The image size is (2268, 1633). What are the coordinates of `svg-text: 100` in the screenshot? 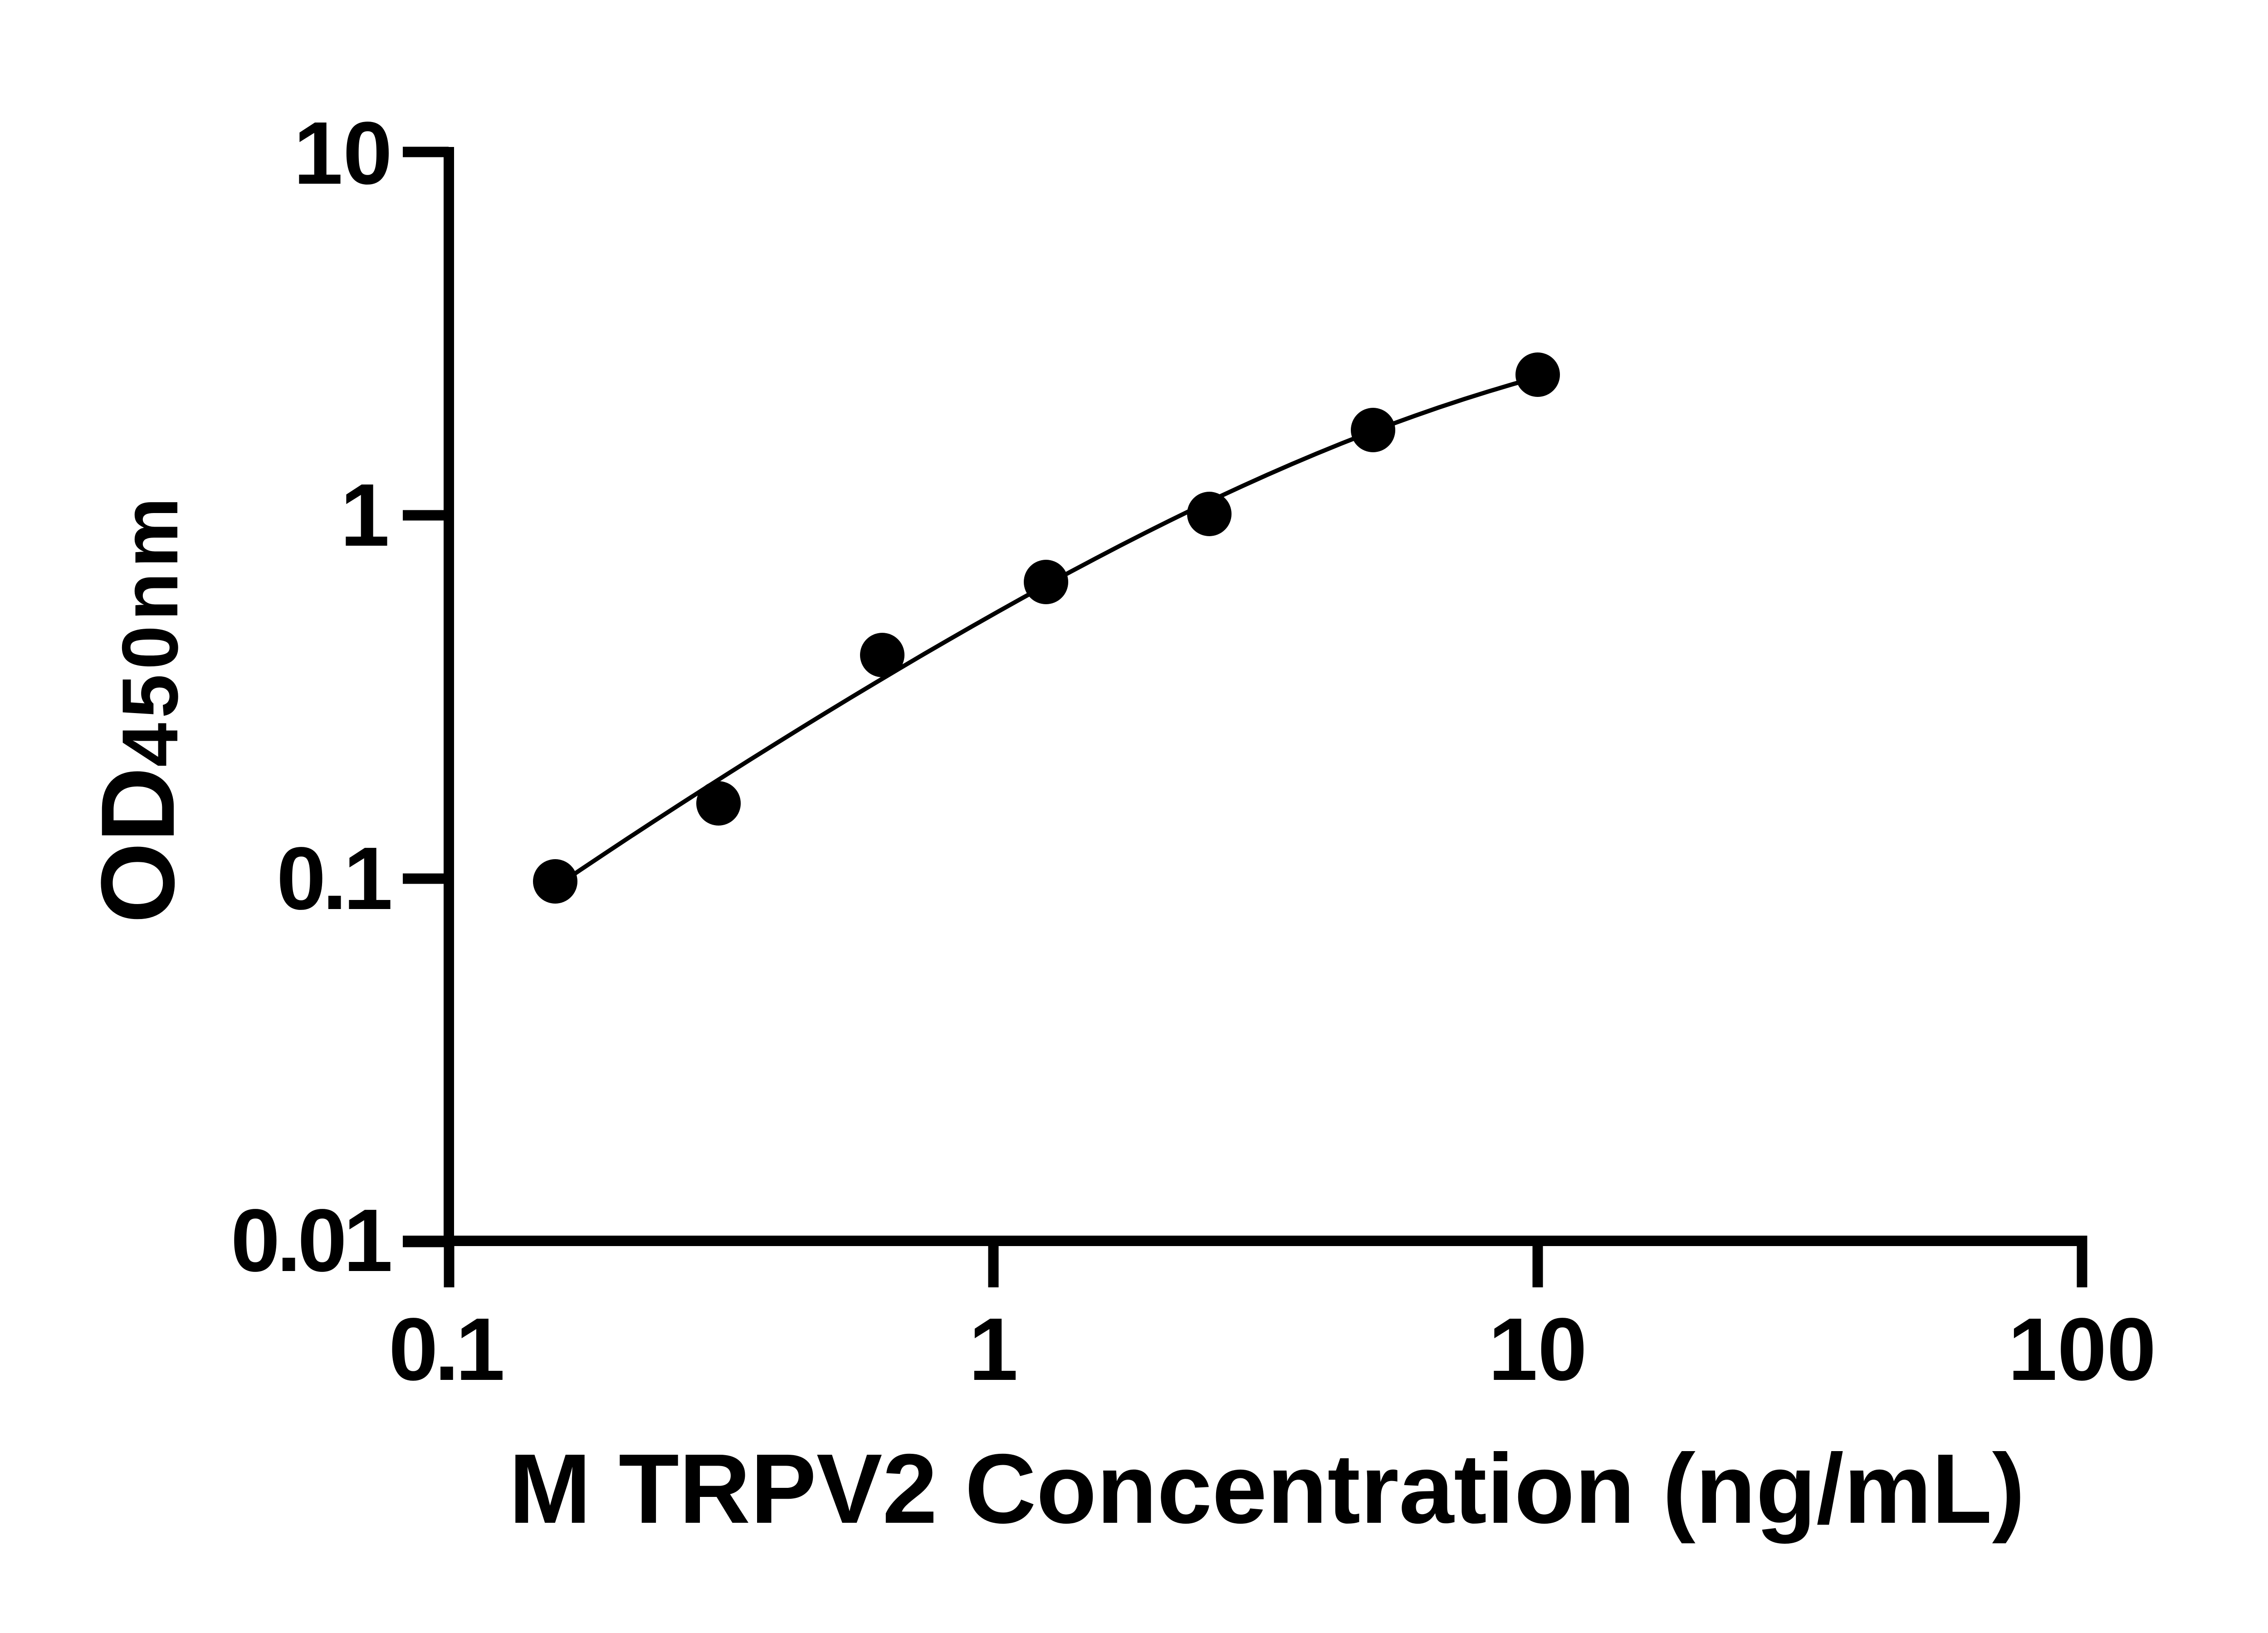 It's located at (2082, 1349).